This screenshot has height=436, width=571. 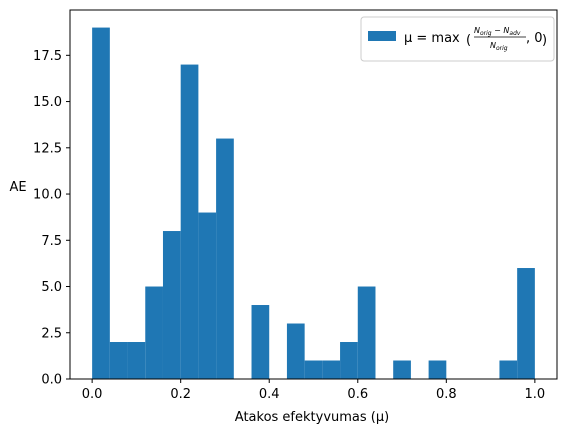 I want to click on y-tick-label: 2.5, so click(x=51, y=333).